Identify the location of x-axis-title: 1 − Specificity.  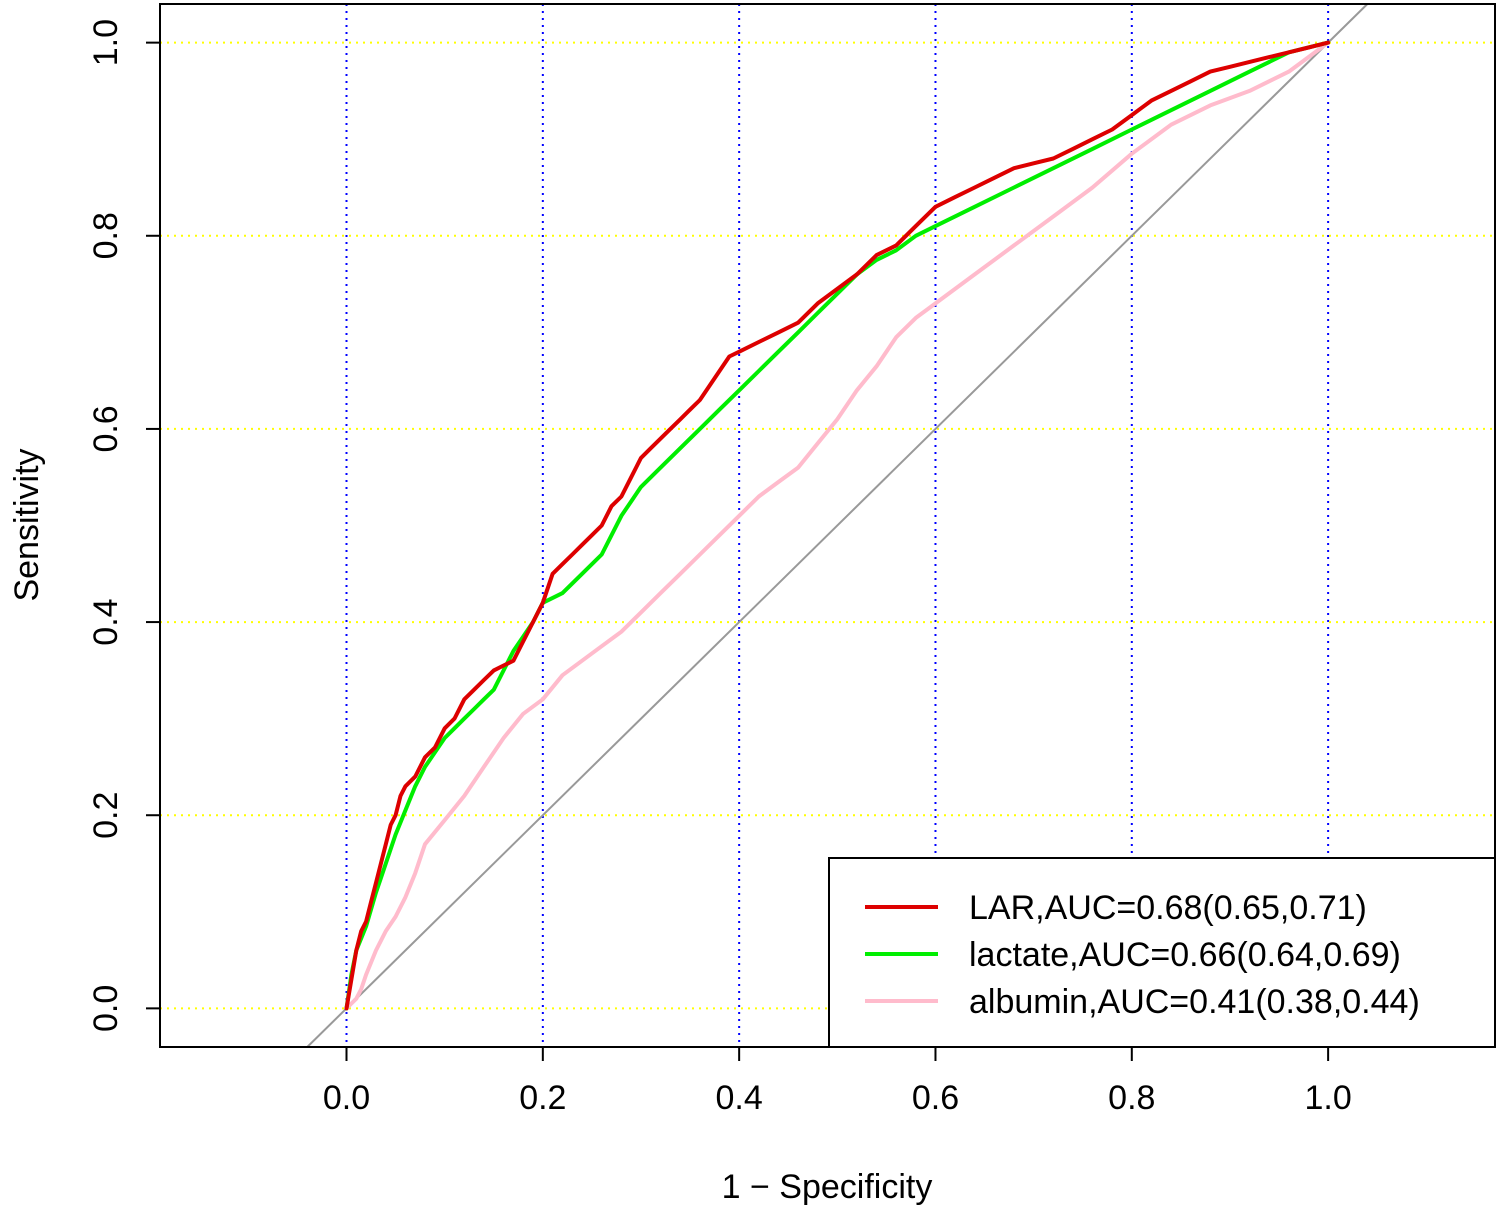
(827, 1187).